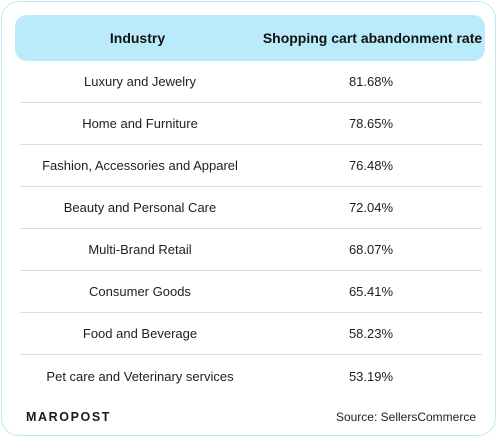 The height and width of the screenshot is (440, 500). I want to click on industry-cell: Pet care and Veterinary services, so click(140, 376).